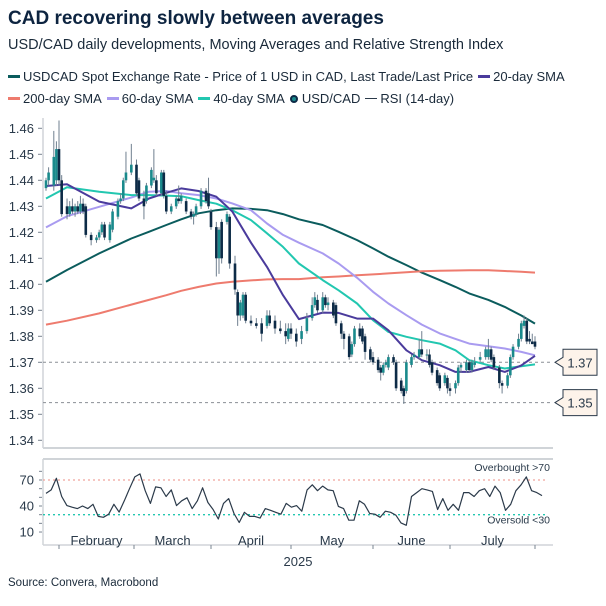  Describe the element at coordinates (14, 76) in the screenshot. I see `legend-swatch` at that location.